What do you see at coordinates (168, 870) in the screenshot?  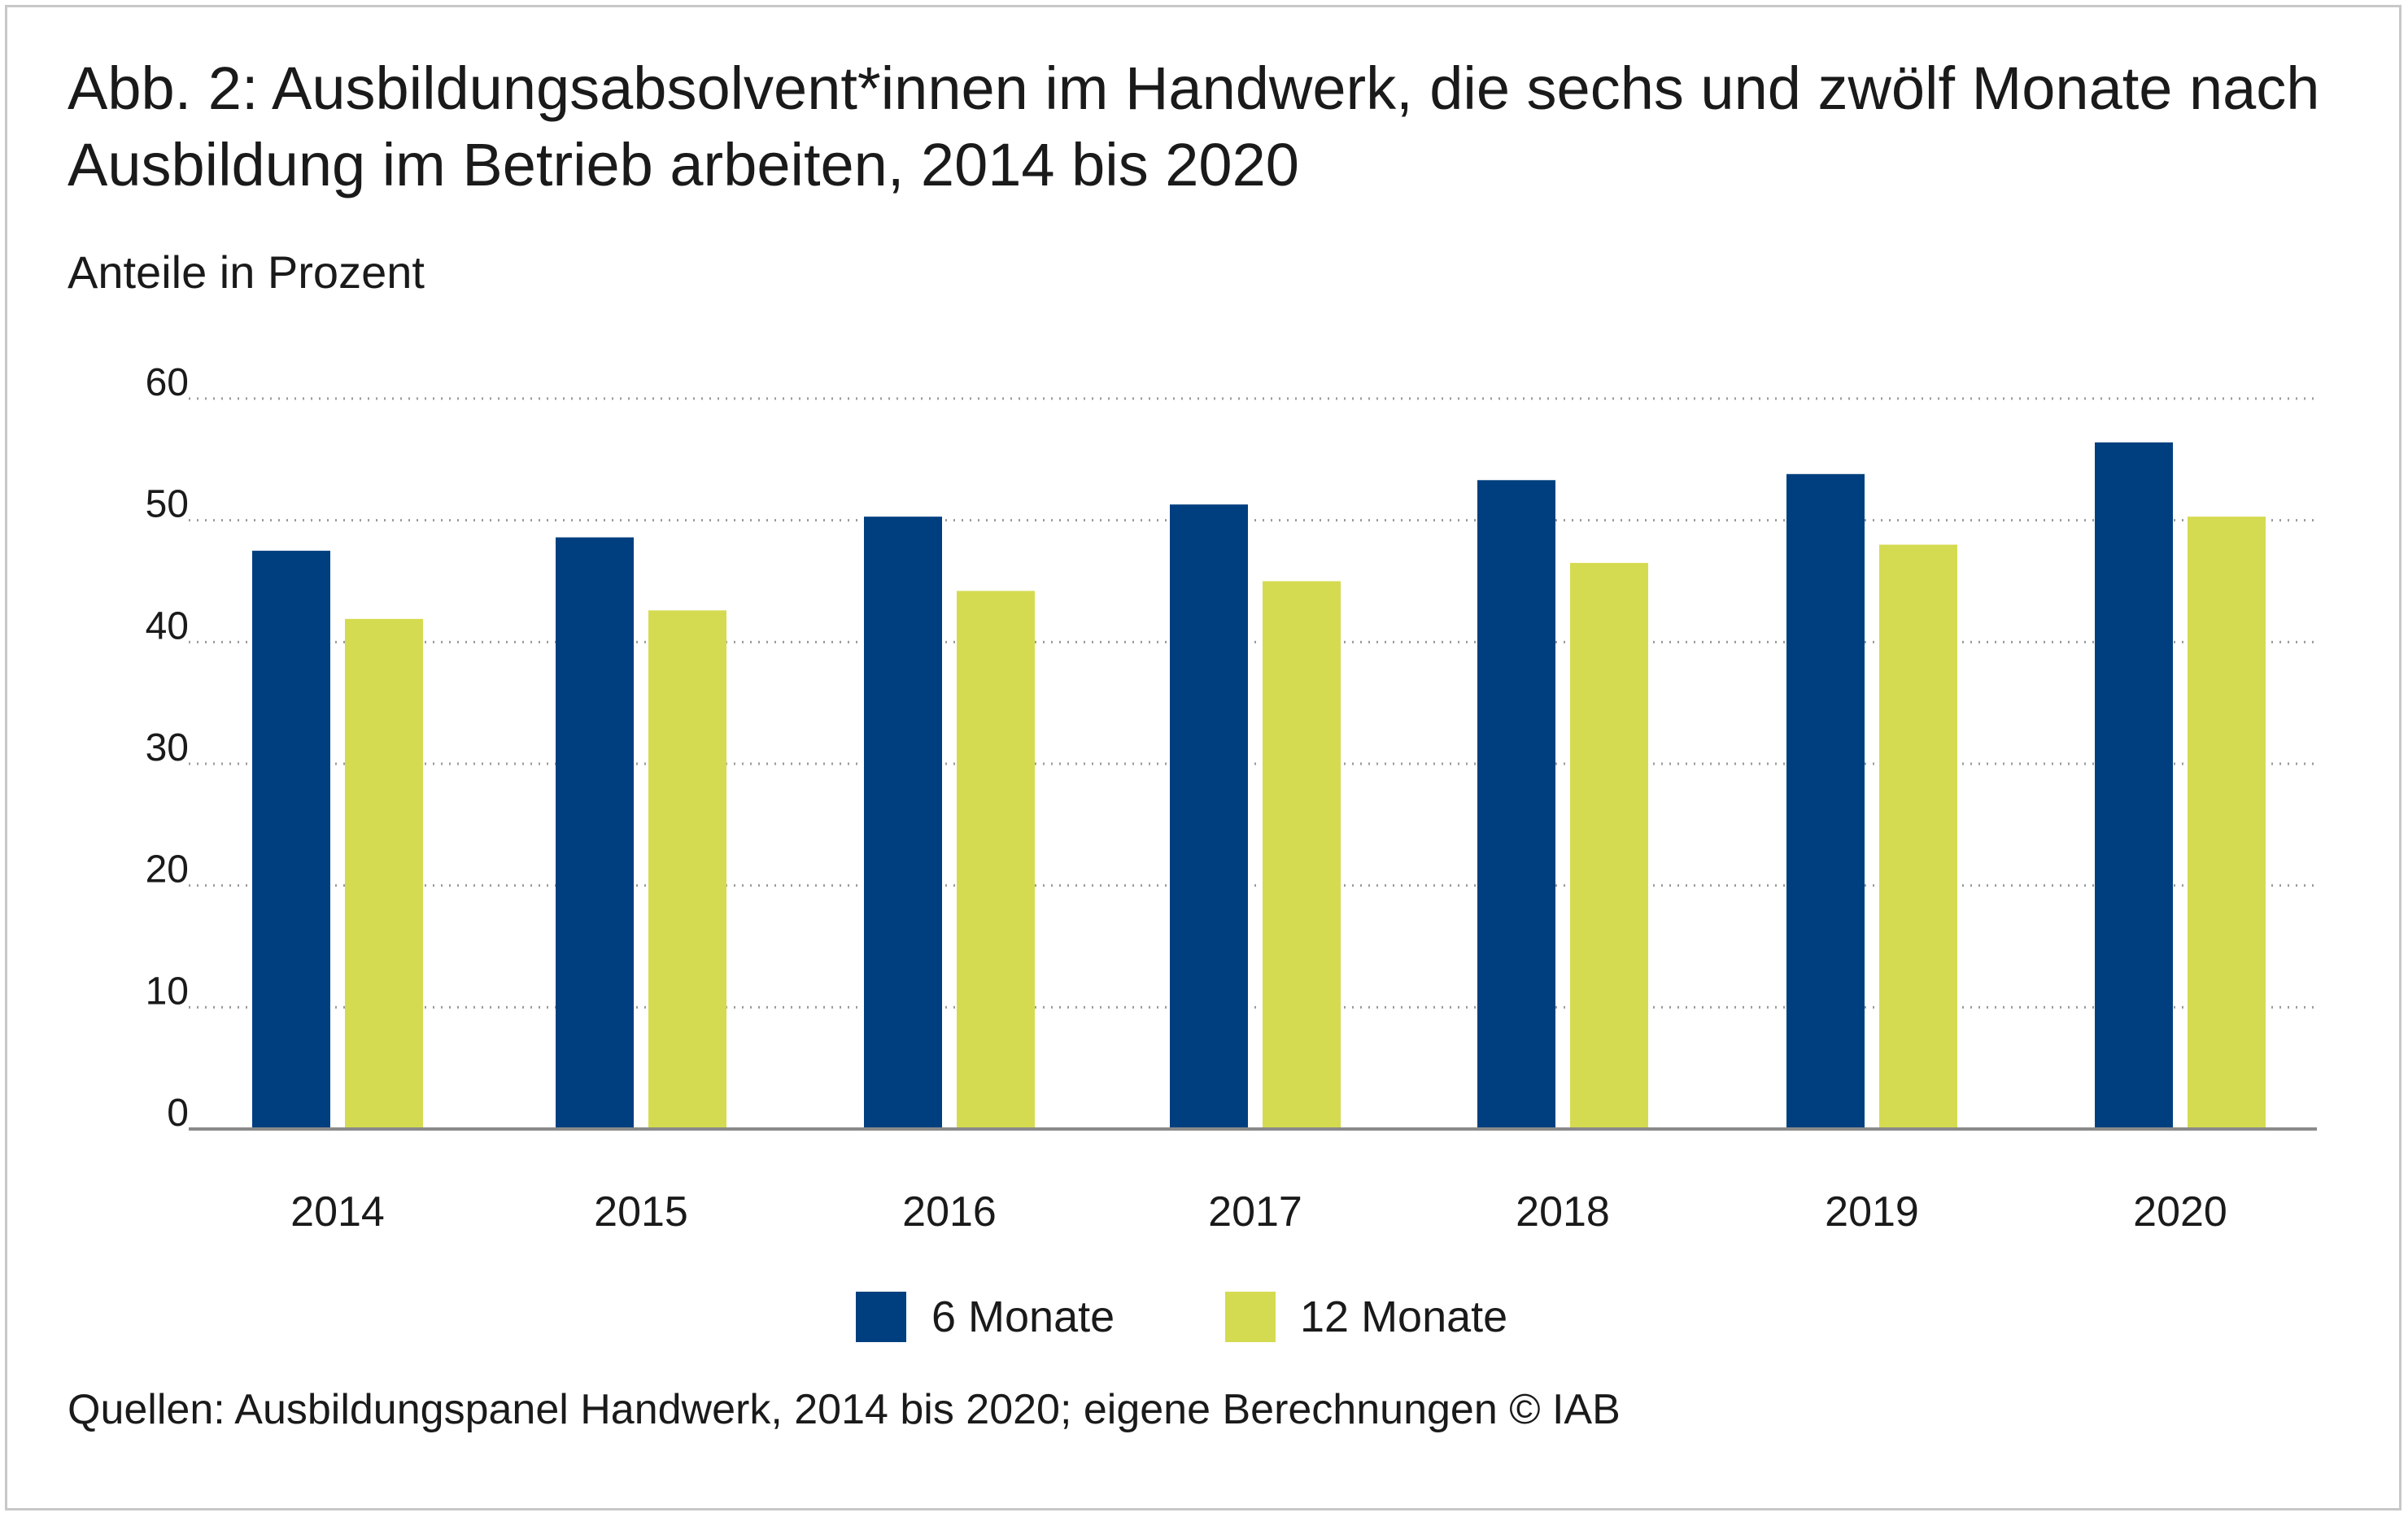 I see `y-tick-label-20: 20` at bounding box center [168, 870].